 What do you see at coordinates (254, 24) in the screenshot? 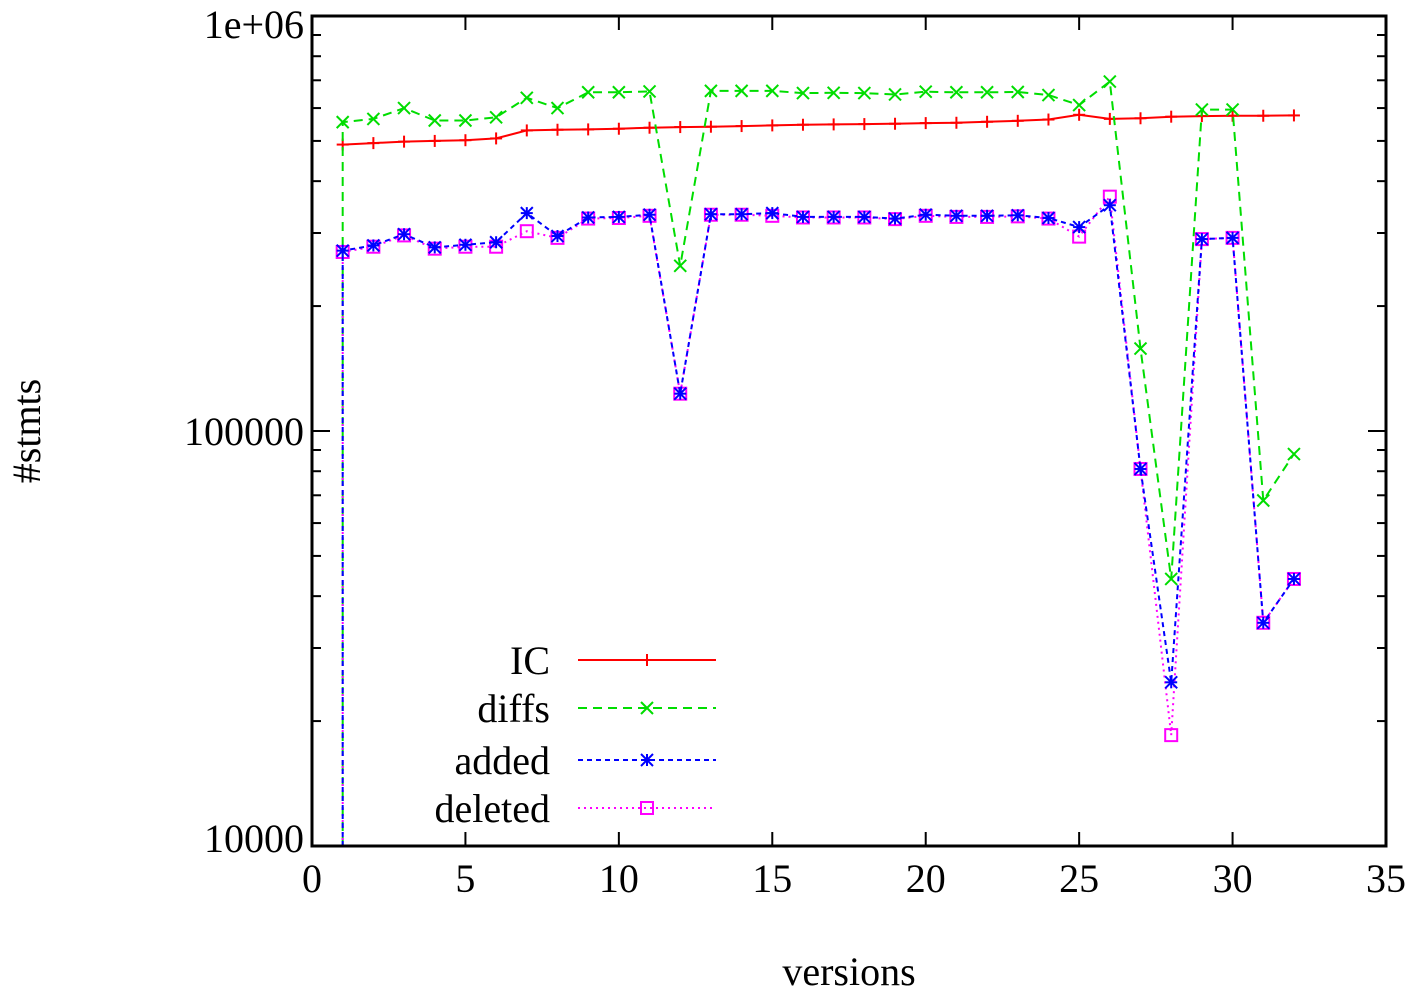
I see `y-tick-label: 1e+06` at bounding box center [254, 24].